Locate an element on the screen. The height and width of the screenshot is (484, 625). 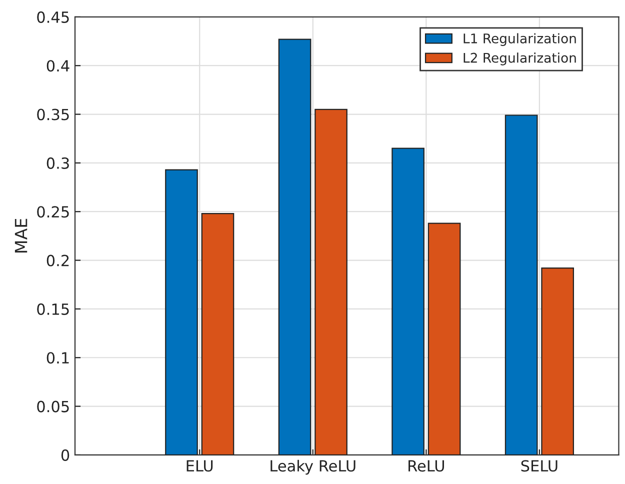
y-tick-label: 0.25 is located at coordinates (53, 212).